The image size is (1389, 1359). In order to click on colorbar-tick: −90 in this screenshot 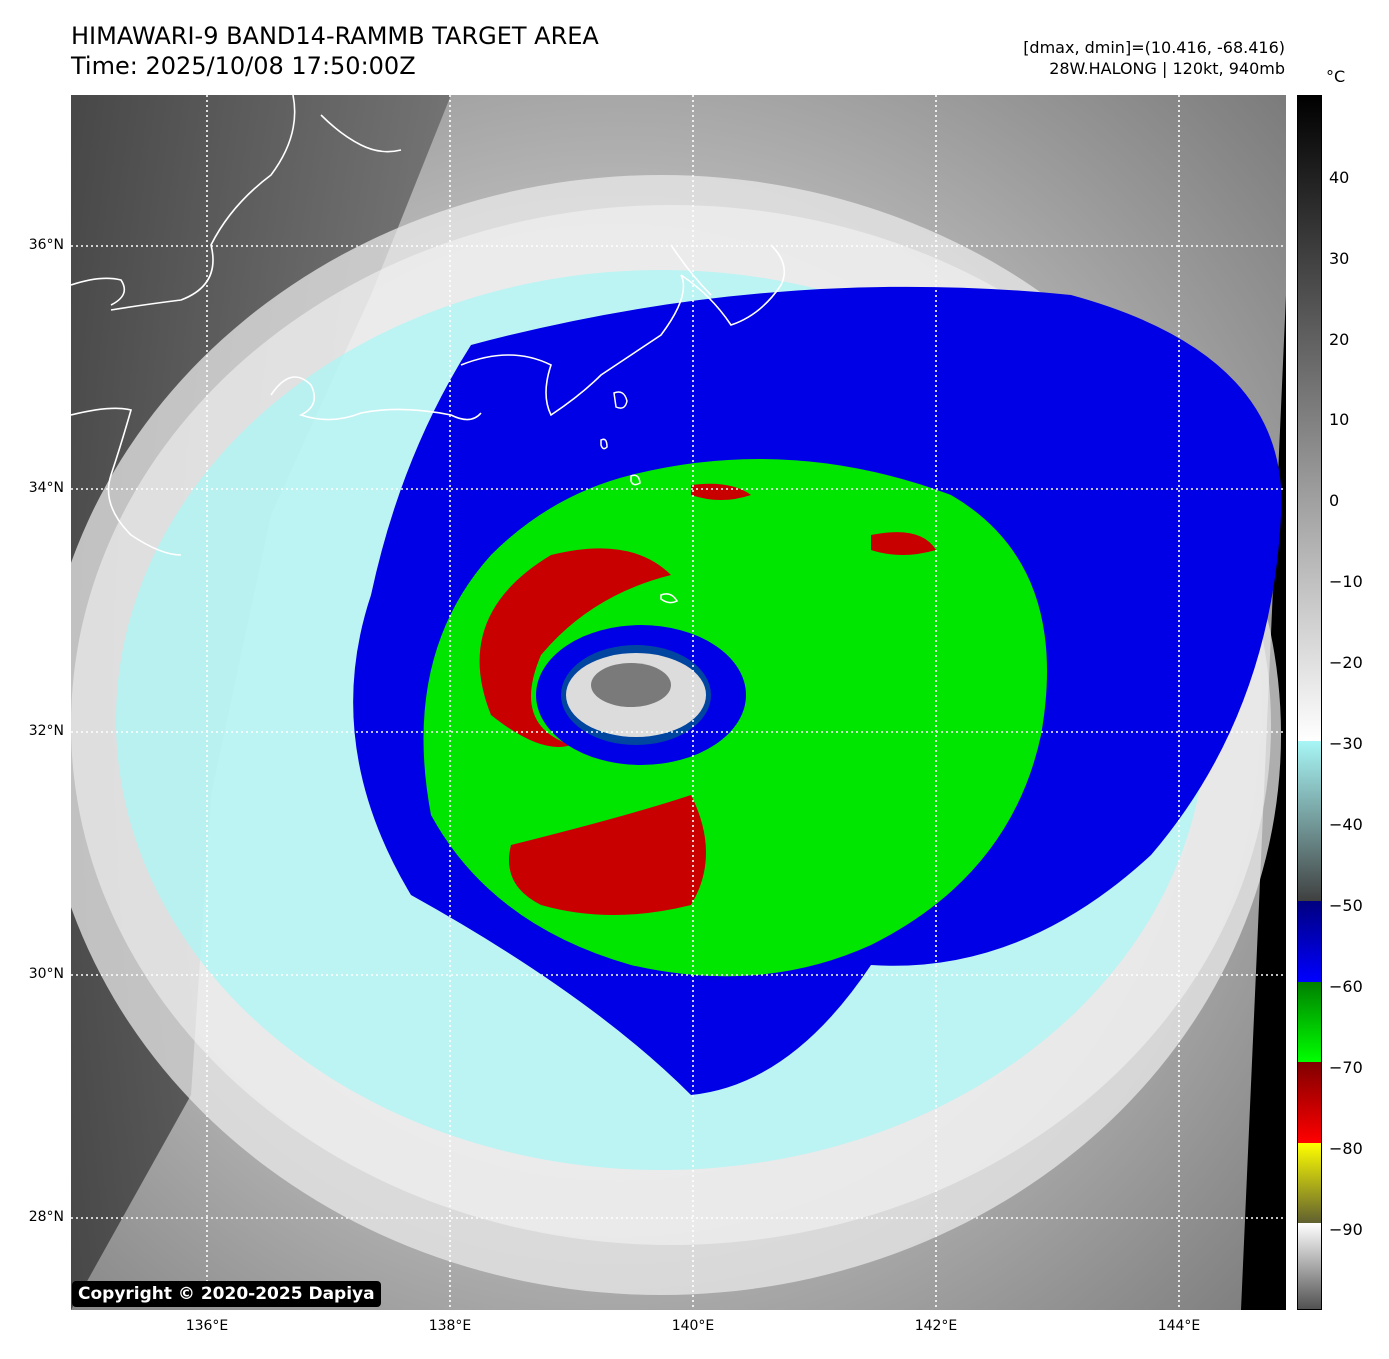, I will do `click(1346, 1229)`.